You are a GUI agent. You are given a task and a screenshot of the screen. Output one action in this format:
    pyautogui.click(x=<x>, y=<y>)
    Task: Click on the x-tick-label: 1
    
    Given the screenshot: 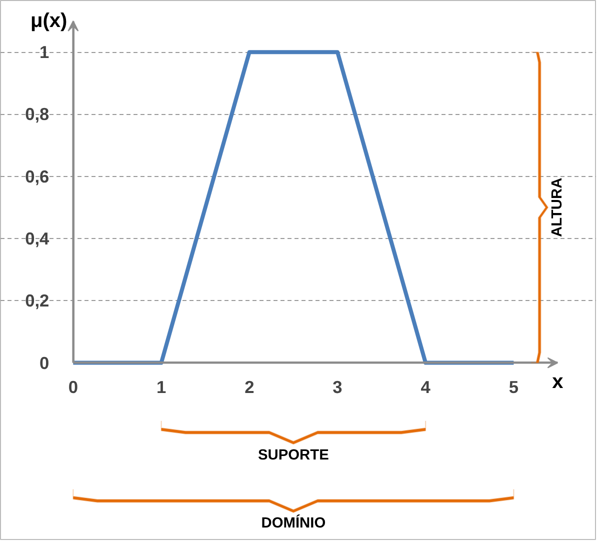 What is the action you would take?
    pyautogui.click(x=161, y=386)
    